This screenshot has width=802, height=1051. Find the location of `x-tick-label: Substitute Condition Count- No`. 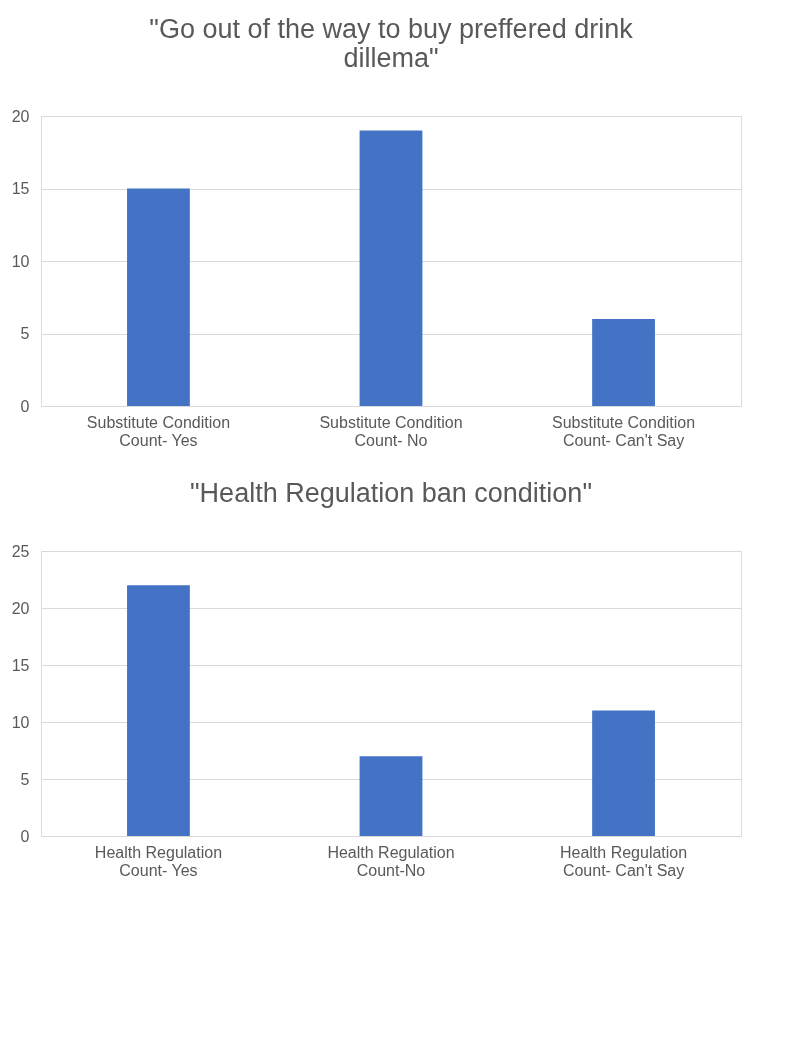

x-tick-label: Substitute Condition Count- No is located at coordinates (391, 431).